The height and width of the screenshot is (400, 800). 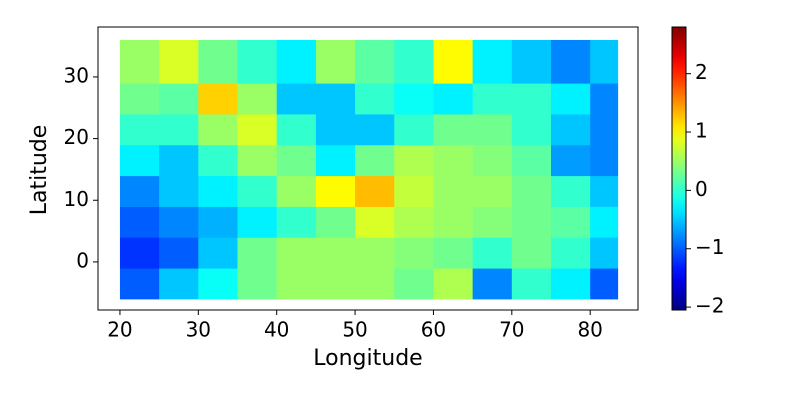 I want to click on x-axis-label: Longitude, so click(x=367, y=358).